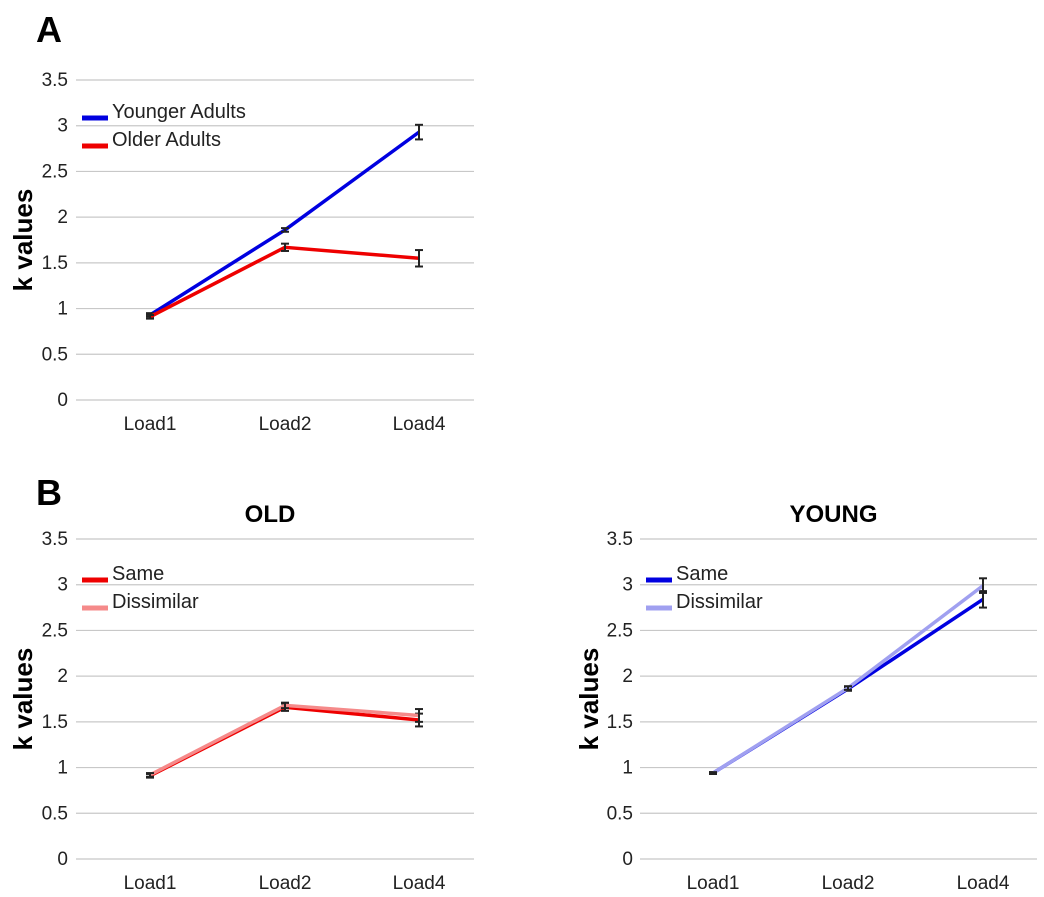 This screenshot has width=1044, height=897. Describe the element at coordinates (166, 140) in the screenshot. I see `legend-label: Older Adults` at that location.